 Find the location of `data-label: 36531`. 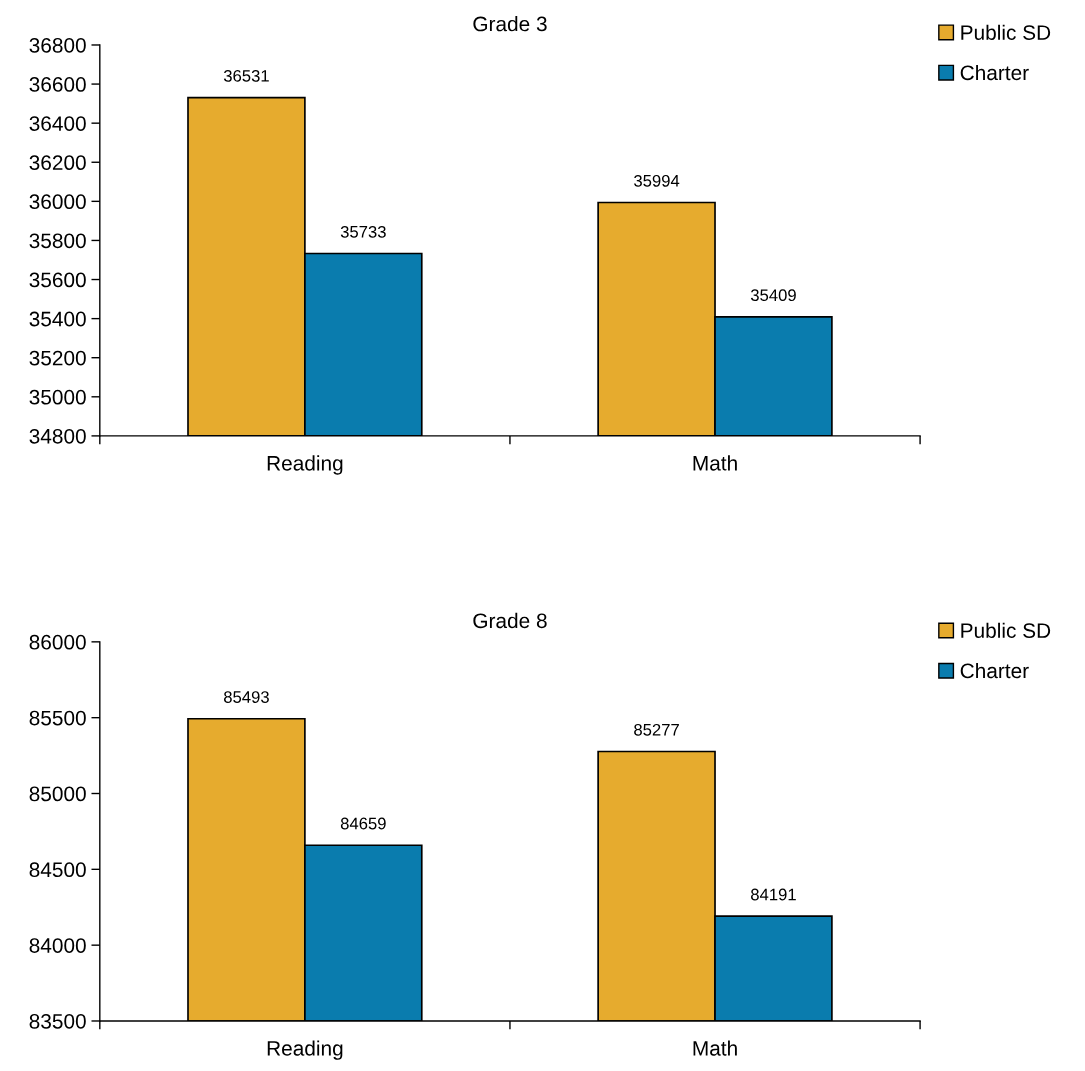

data-label: 36531 is located at coordinates (246, 75).